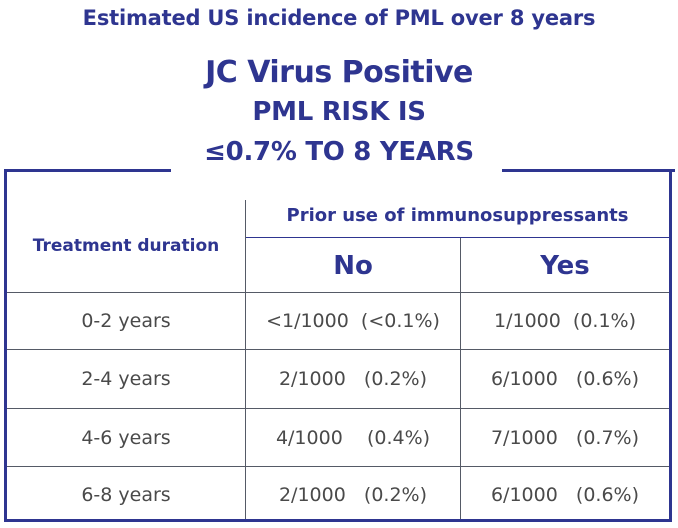 This screenshot has width=678, height=528. Describe the element at coordinates (565, 437) in the screenshot. I see `yes-cell: 7/1000 (0.7%)` at that location.